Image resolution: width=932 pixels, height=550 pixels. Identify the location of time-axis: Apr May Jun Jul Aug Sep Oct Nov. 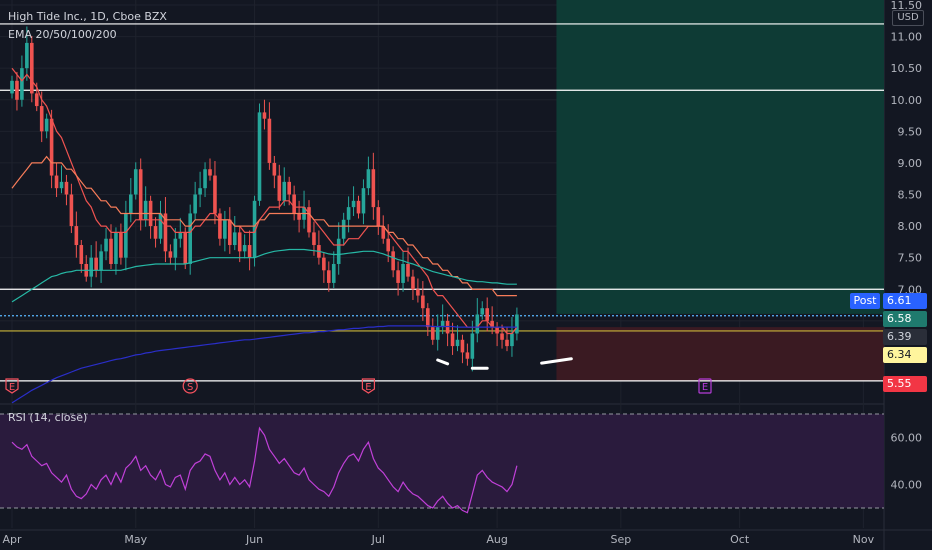
(438, 539).